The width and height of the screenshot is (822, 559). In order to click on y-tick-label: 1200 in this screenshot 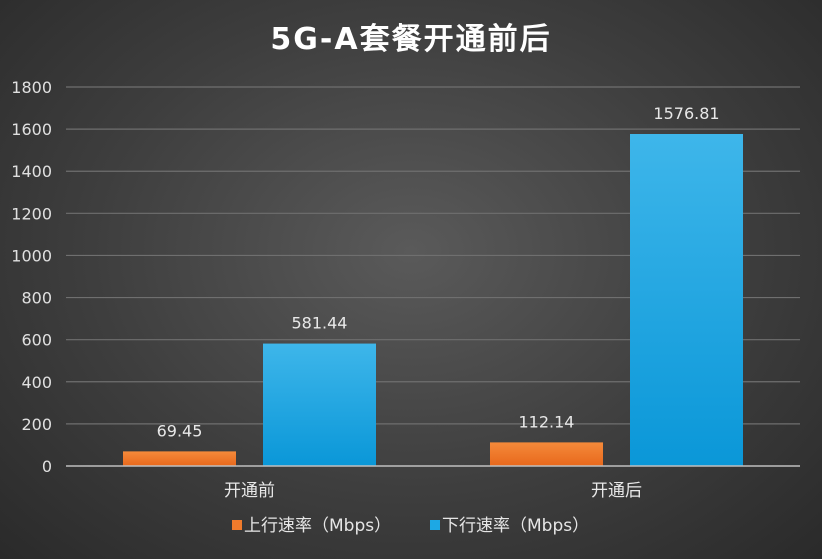, I will do `click(31, 213)`.